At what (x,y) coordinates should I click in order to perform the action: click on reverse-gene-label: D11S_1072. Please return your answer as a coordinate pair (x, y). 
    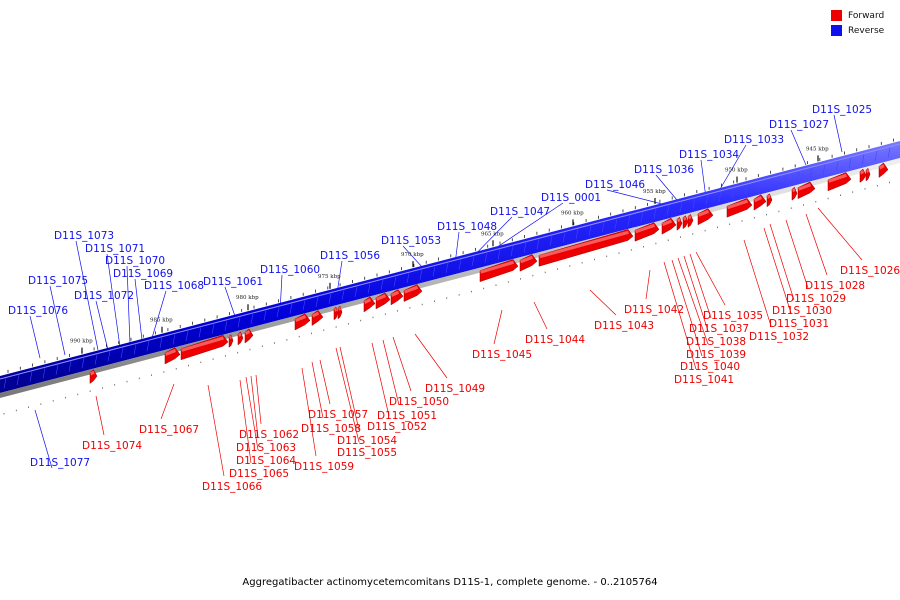
    Looking at the image, I should click on (104, 296).